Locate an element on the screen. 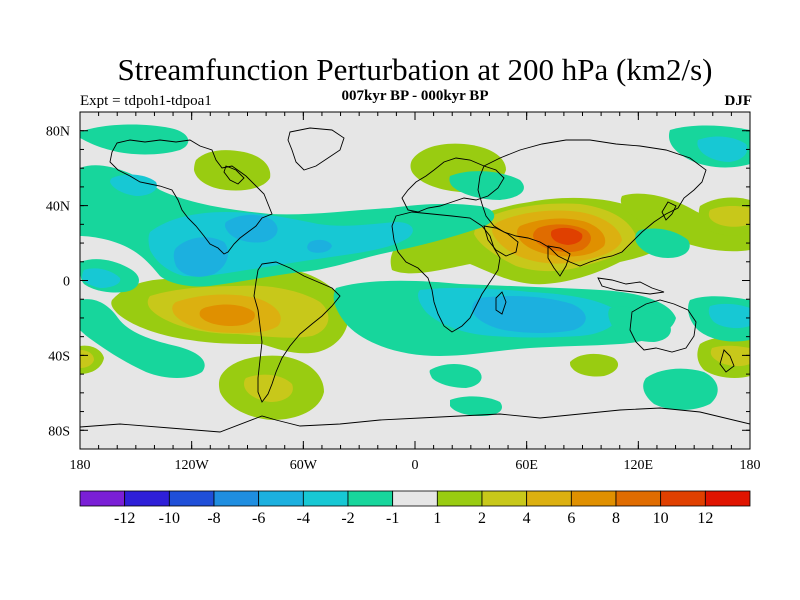 This screenshot has width=800, height=600. x-tick-label: 0 is located at coordinates (415, 465).